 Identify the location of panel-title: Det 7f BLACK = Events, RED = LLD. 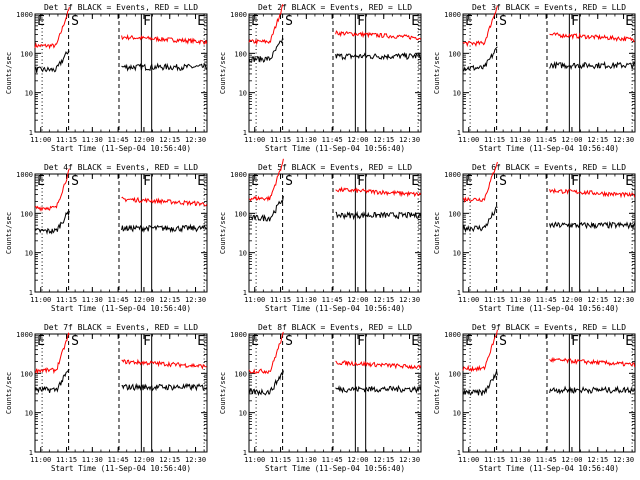
(121, 327).